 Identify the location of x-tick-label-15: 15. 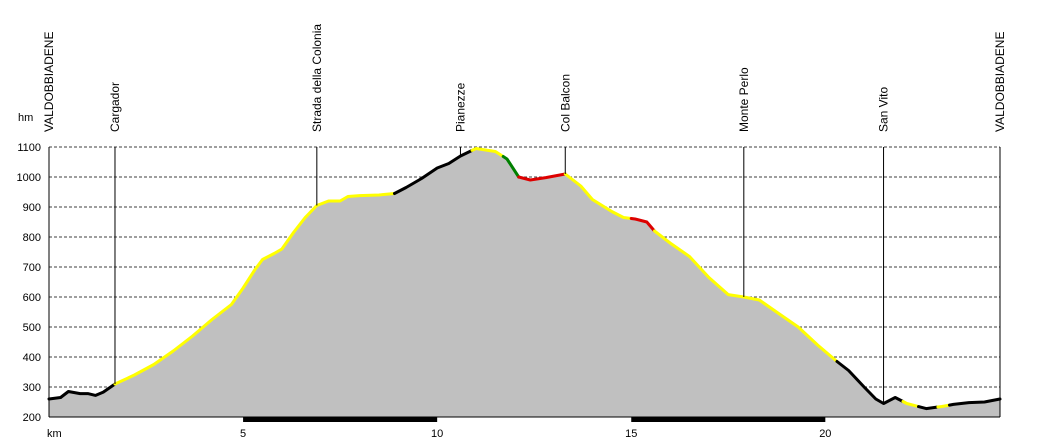
(631, 434).